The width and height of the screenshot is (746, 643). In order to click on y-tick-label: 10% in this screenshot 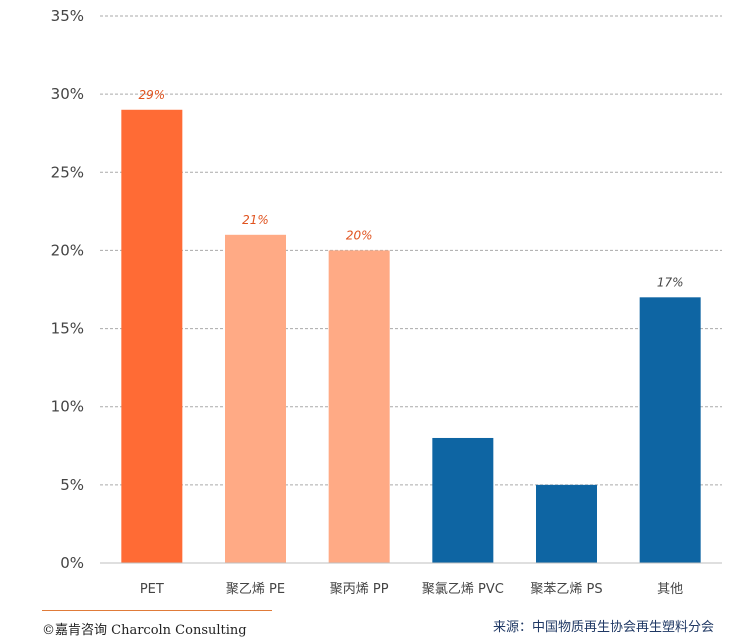, I will do `click(67, 407)`.